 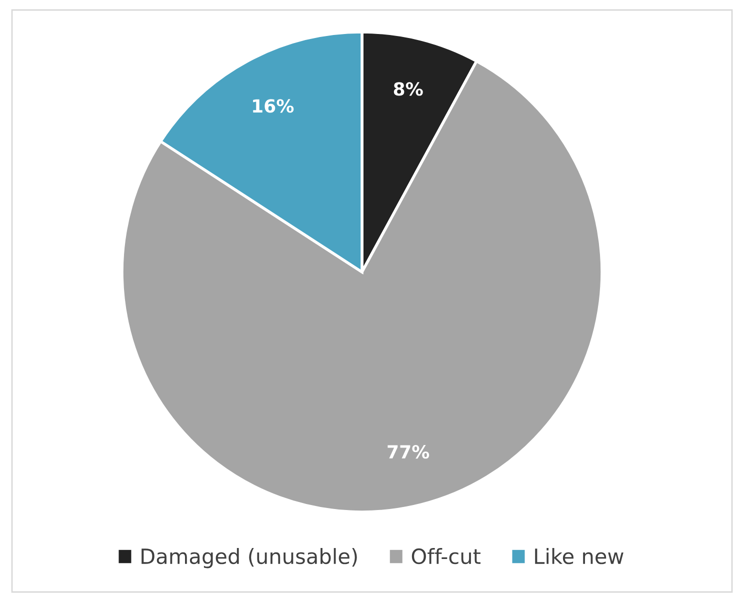 What do you see at coordinates (579, 556) in the screenshot?
I see `legend-label: Like new` at bounding box center [579, 556].